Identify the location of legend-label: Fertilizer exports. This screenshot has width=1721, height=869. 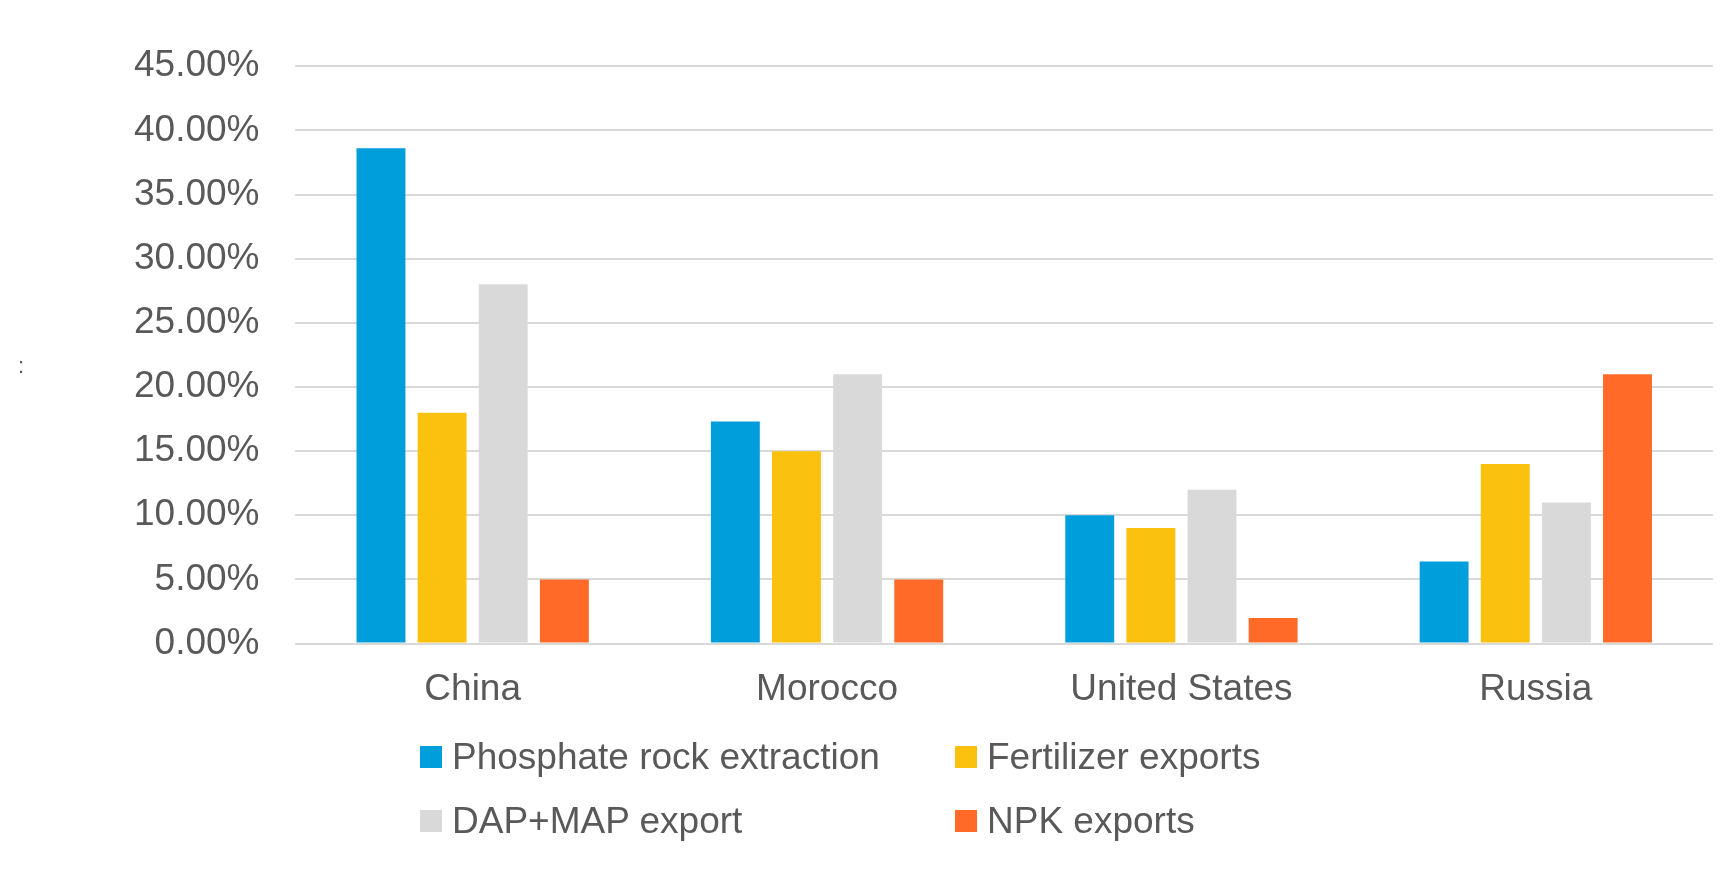
(1124, 757).